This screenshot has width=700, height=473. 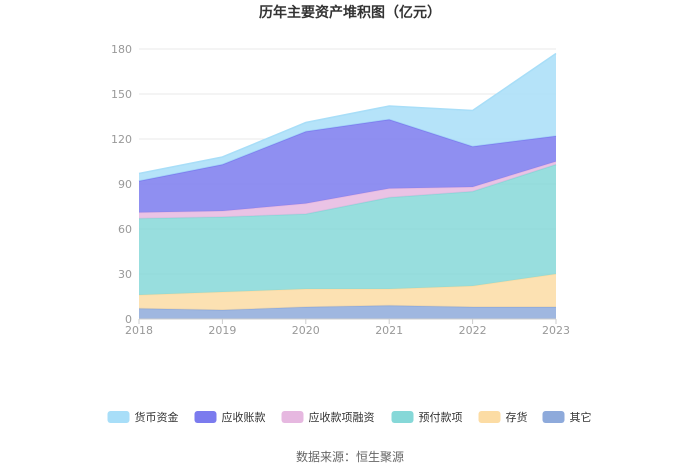 What do you see at coordinates (473, 330) in the screenshot?
I see `x-tick-label: 2022` at bounding box center [473, 330].